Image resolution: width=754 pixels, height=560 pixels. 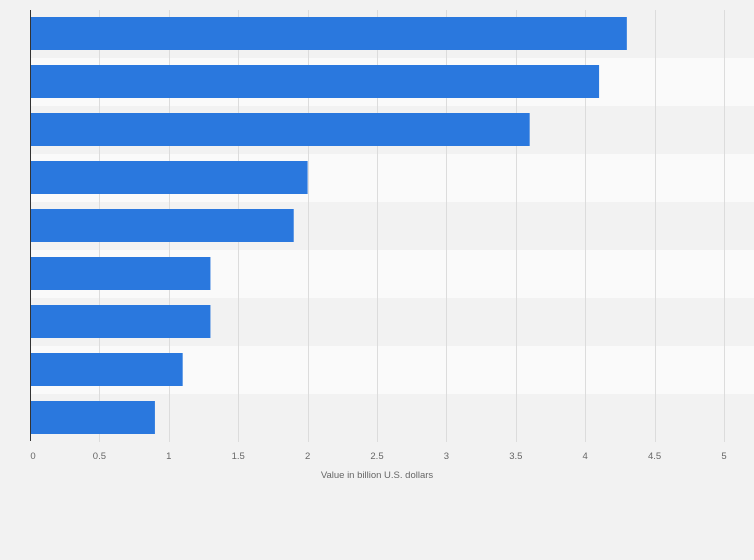 What do you see at coordinates (446, 456) in the screenshot?
I see `x-tick-label: 3` at bounding box center [446, 456].